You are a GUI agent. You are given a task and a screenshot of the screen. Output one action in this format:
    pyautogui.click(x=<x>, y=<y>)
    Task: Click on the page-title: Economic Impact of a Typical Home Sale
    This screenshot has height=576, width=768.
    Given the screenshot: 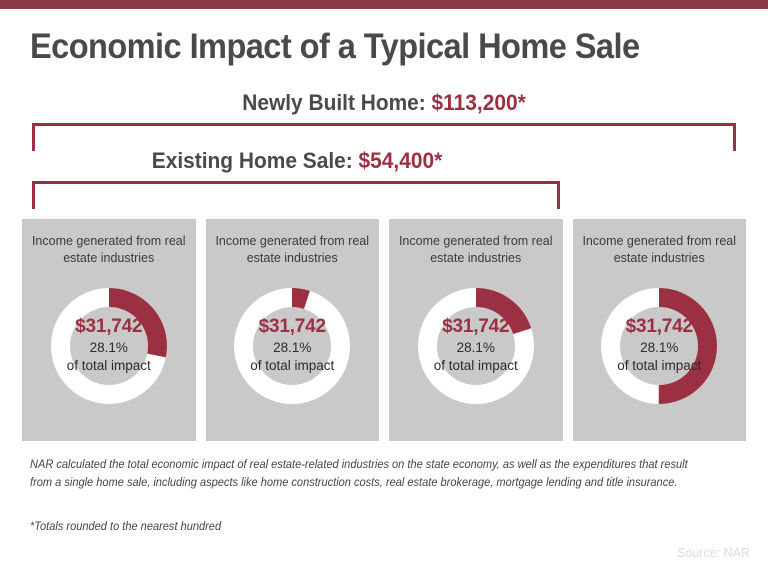 What is the action you would take?
    pyautogui.click(x=335, y=46)
    